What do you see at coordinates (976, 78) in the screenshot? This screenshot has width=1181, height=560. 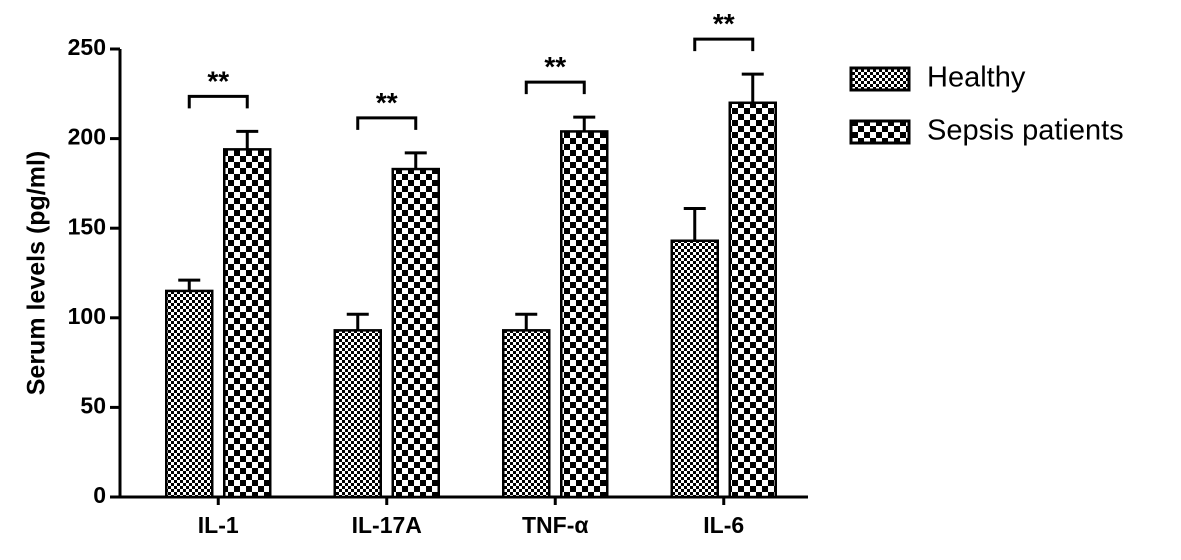 I see `legend-label: Healthy` at bounding box center [976, 78].